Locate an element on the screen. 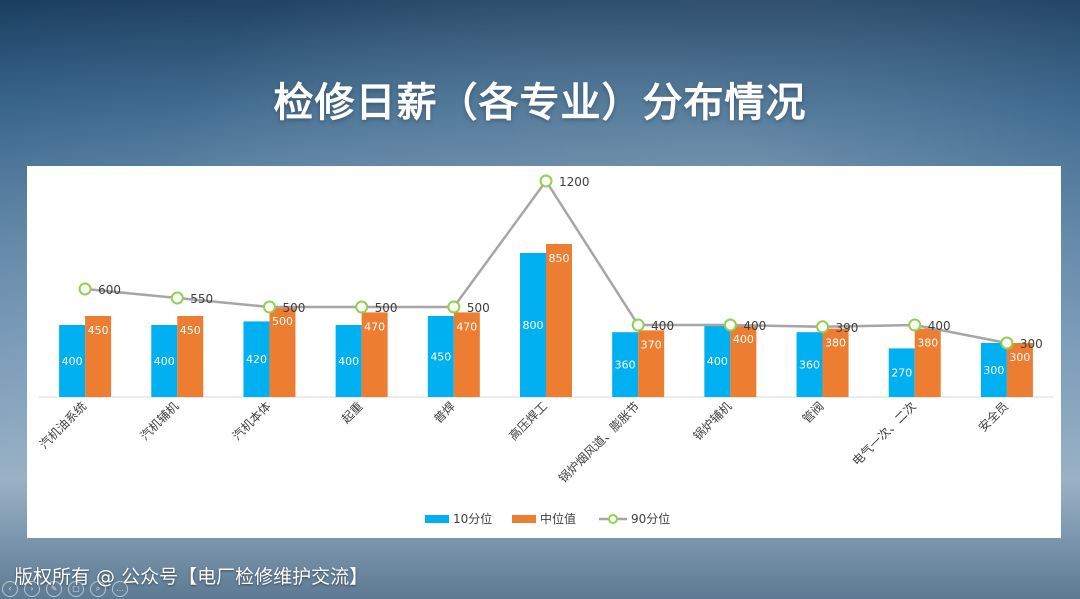  p90-label: 1200 is located at coordinates (574, 182).